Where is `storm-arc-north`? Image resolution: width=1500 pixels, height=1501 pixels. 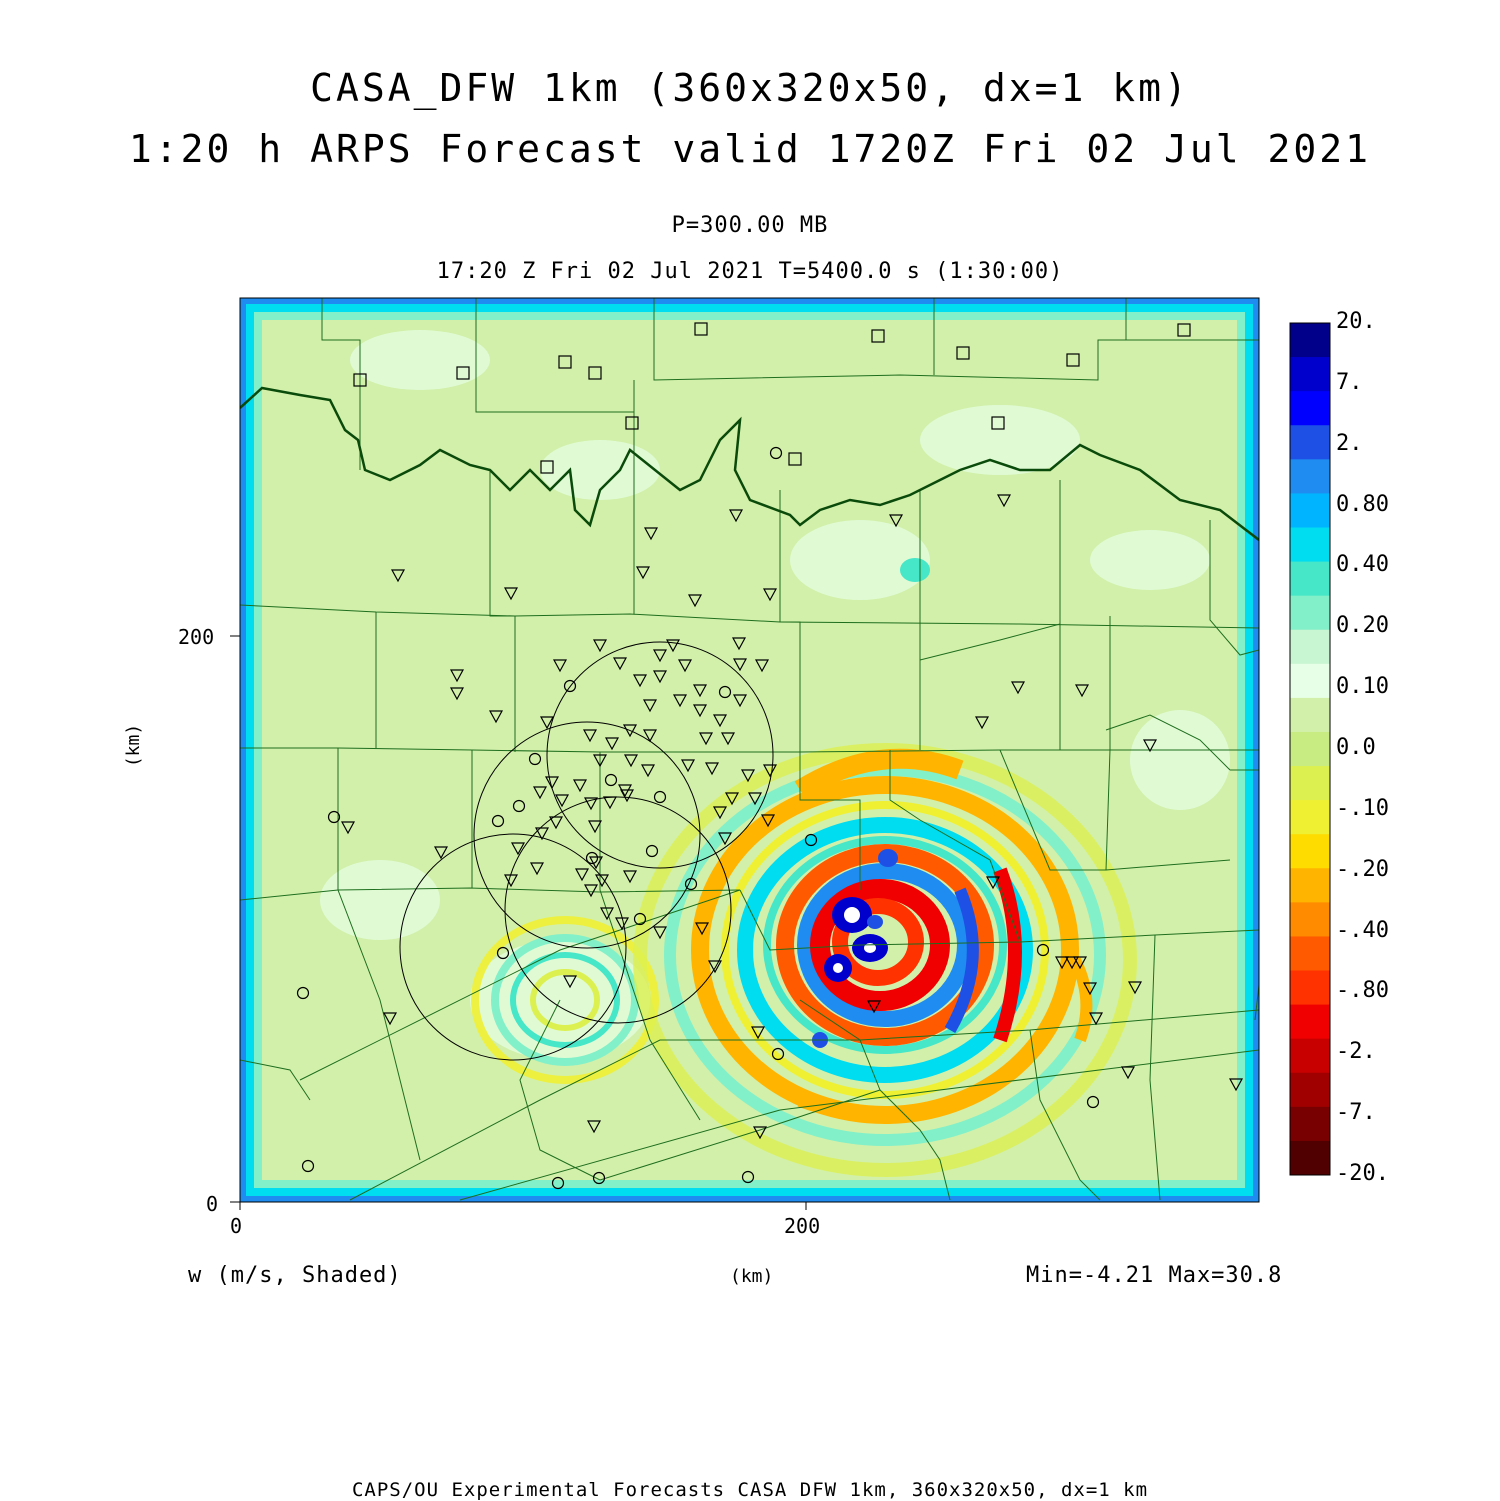 storm-arc-north is located at coordinates (879, 773).